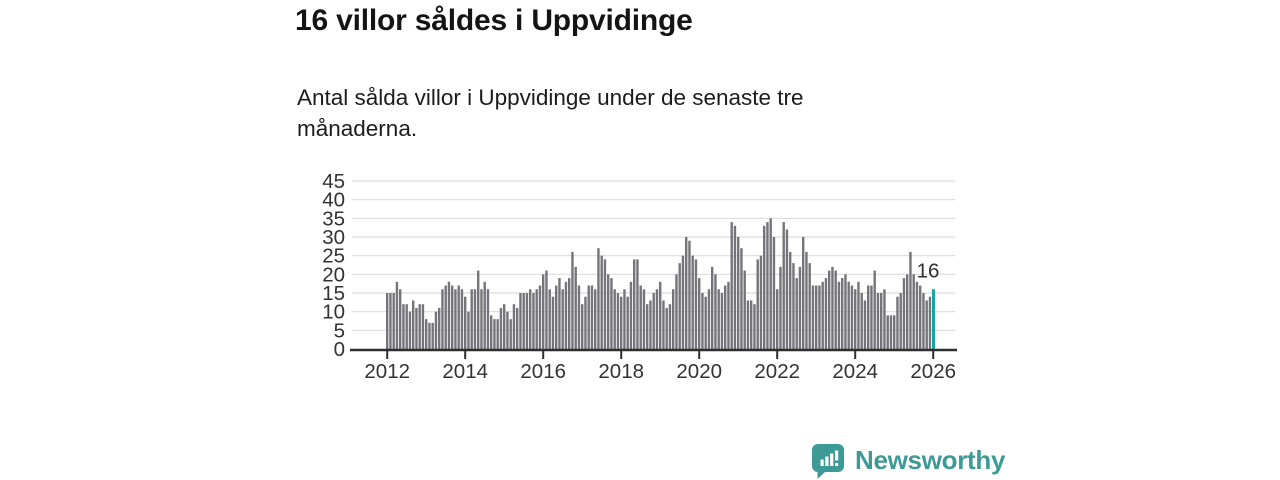 The width and height of the screenshot is (1280, 480). Describe the element at coordinates (333, 312) in the screenshot. I see `y-axis-tick-label: 10` at that location.